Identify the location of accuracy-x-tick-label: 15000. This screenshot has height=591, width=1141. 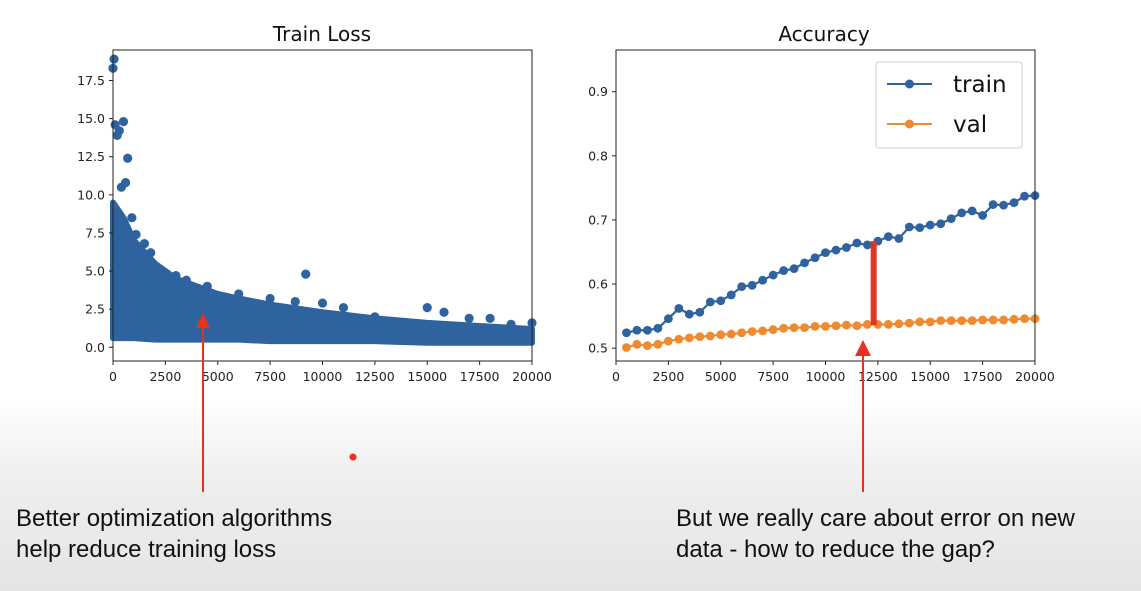
(930, 376).